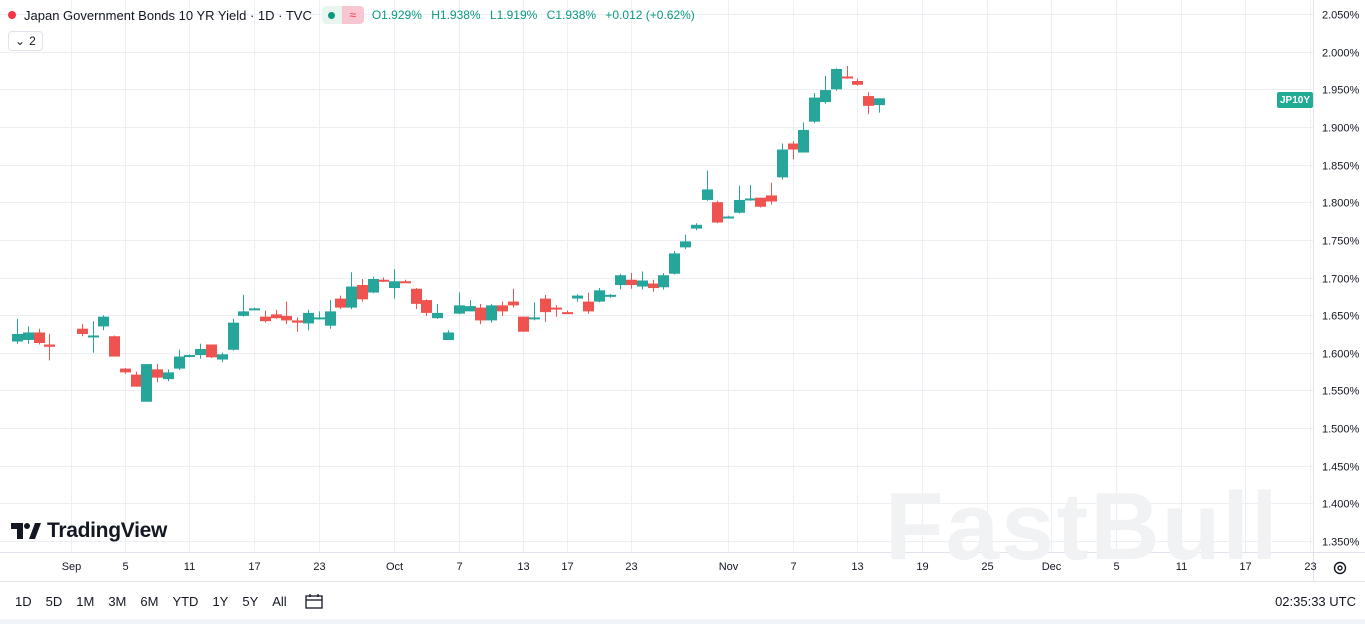  I want to click on price-tick-label: 2.050%, so click(1341, 16).